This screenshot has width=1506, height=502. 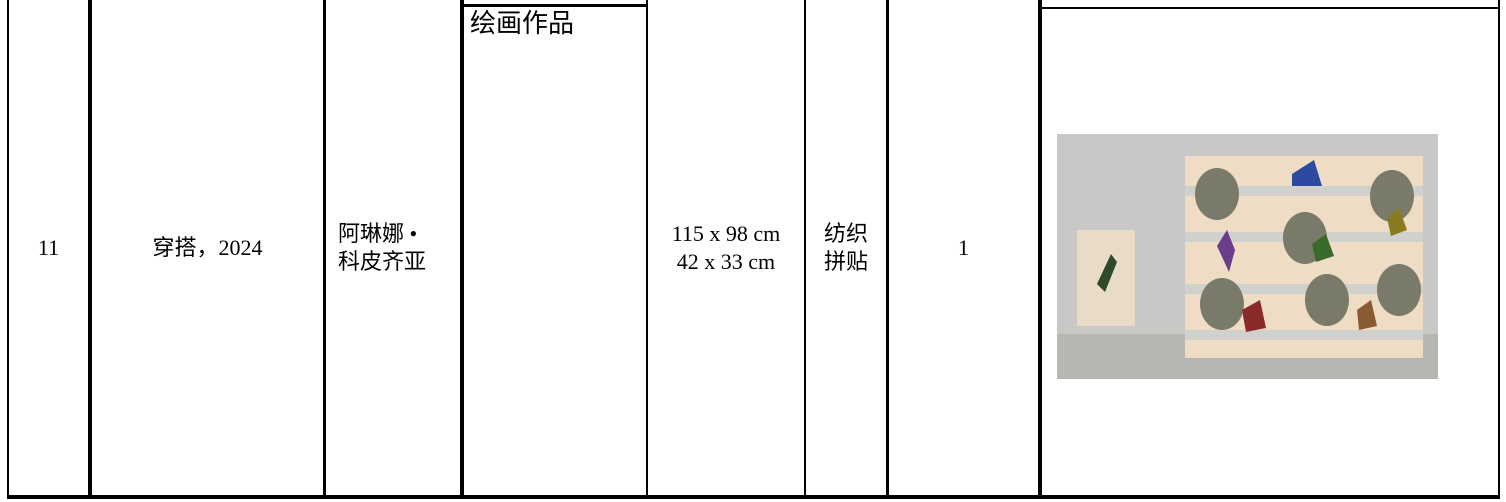 What do you see at coordinates (378, 233) in the screenshot?
I see `text: 阿琳娜 •` at bounding box center [378, 233].